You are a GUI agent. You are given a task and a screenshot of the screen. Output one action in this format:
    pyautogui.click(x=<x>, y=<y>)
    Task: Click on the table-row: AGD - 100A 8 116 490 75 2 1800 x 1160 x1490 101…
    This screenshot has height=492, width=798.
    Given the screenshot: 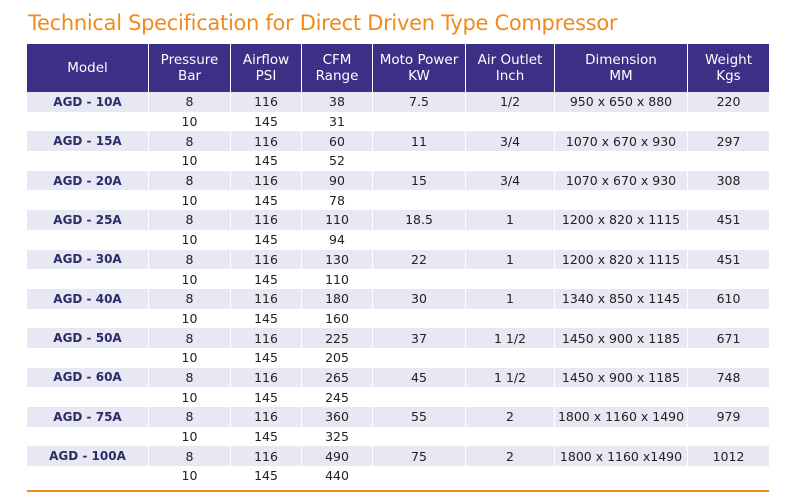 What is the action you would take?
    pyautogui.click(x=398, y=456)
    